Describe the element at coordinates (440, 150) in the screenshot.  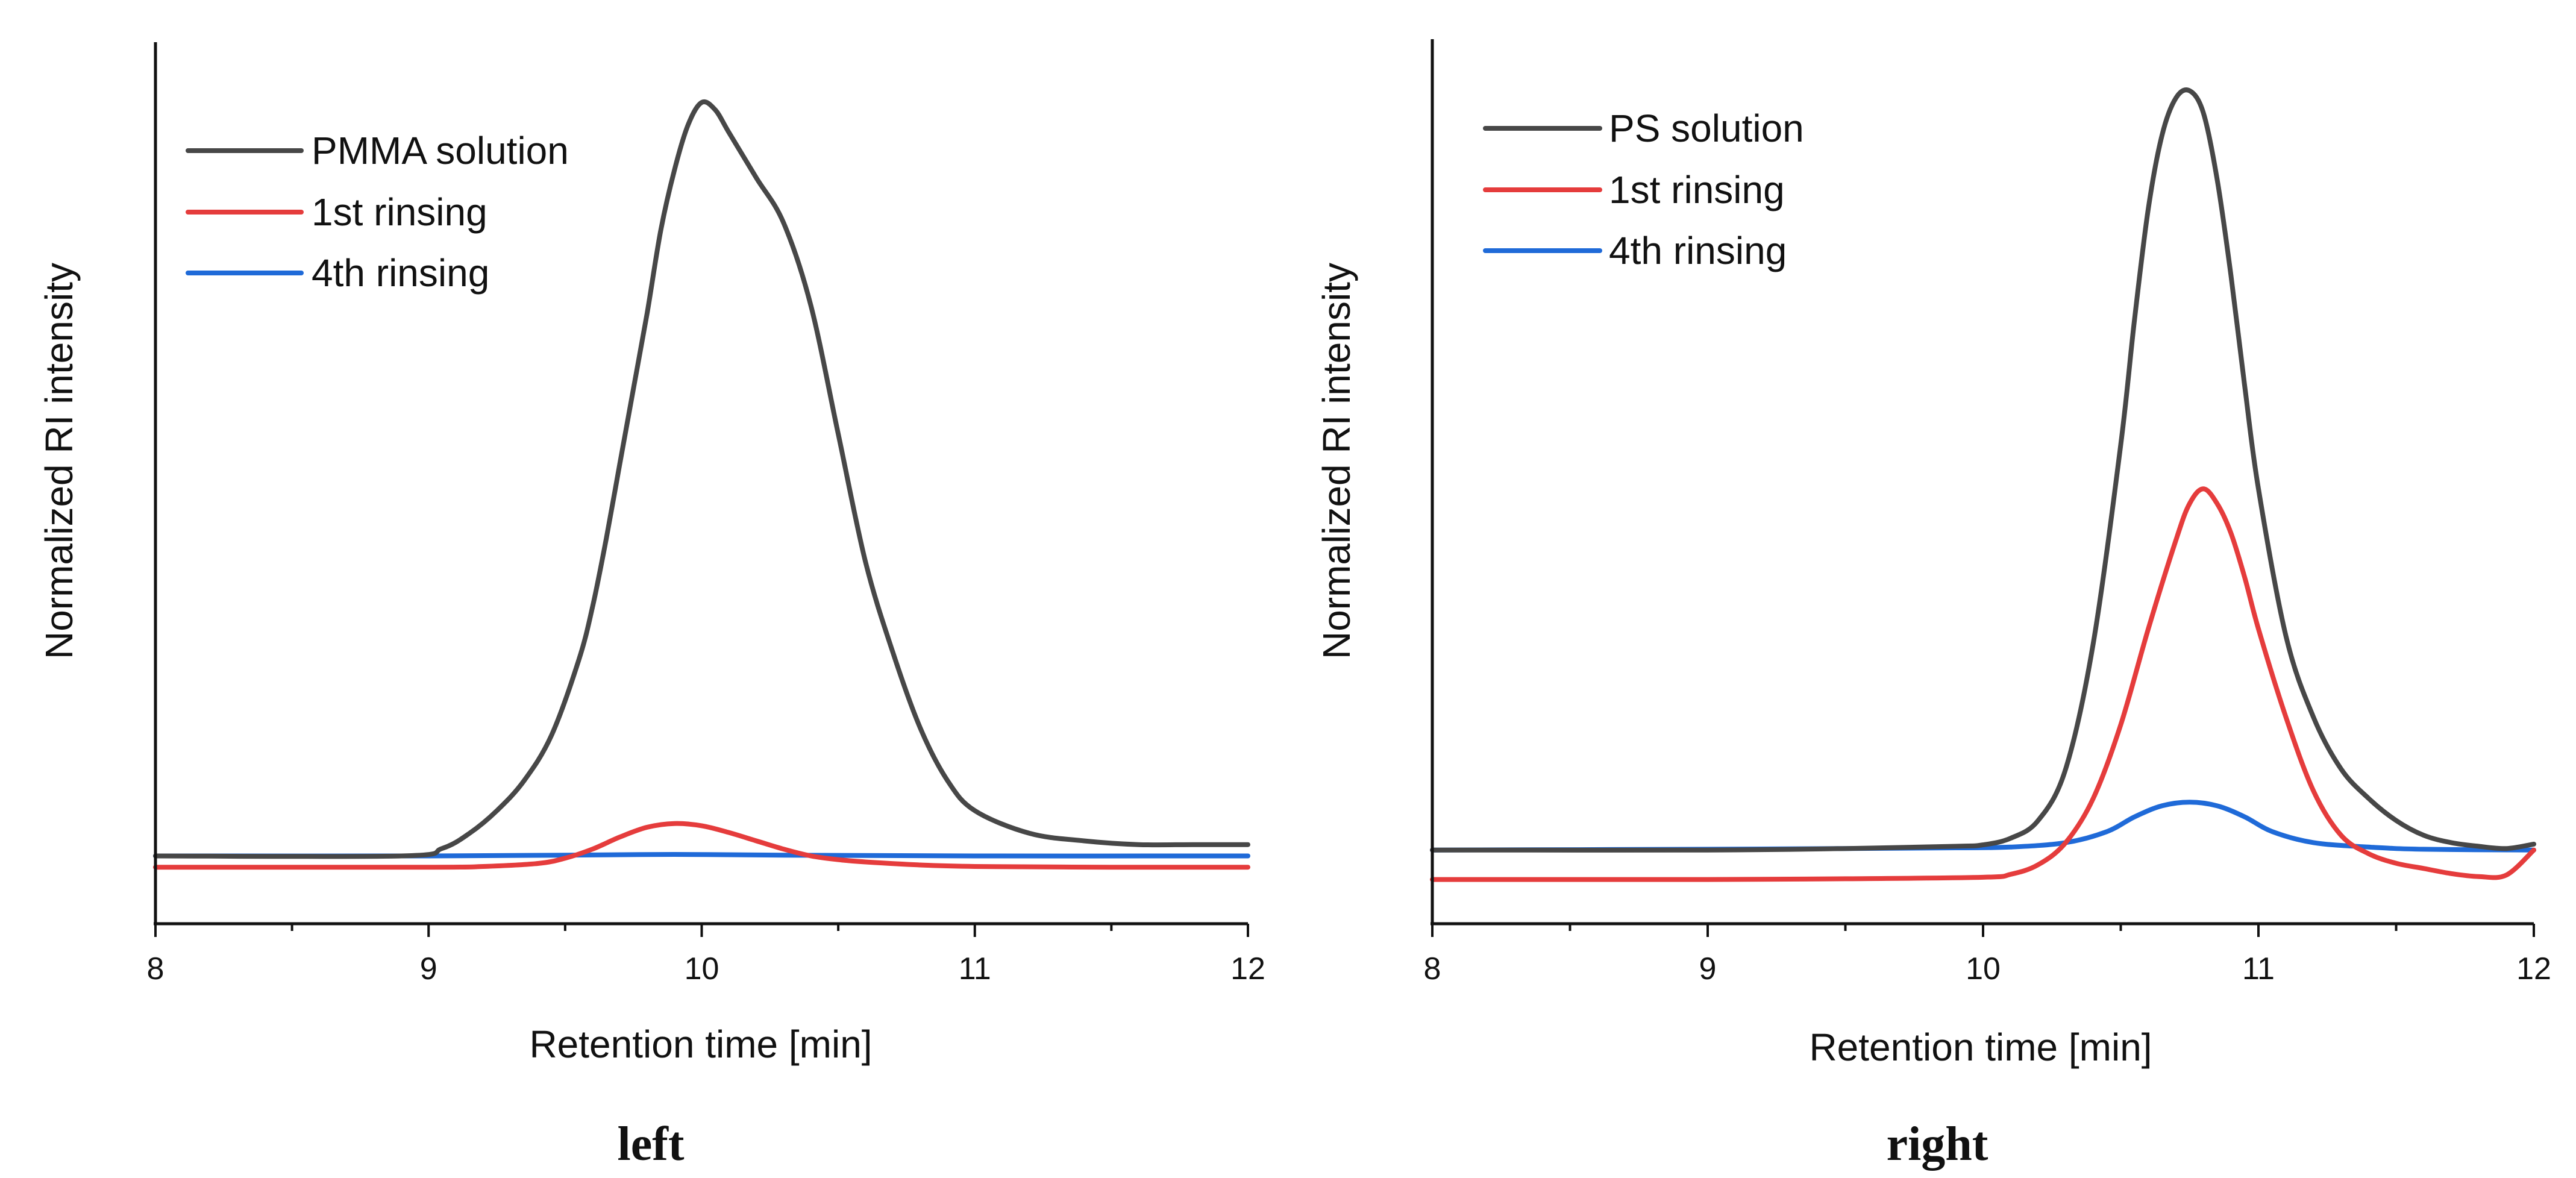
I see `left-legend-label-pmma-solution: PMMA solution` at that location.